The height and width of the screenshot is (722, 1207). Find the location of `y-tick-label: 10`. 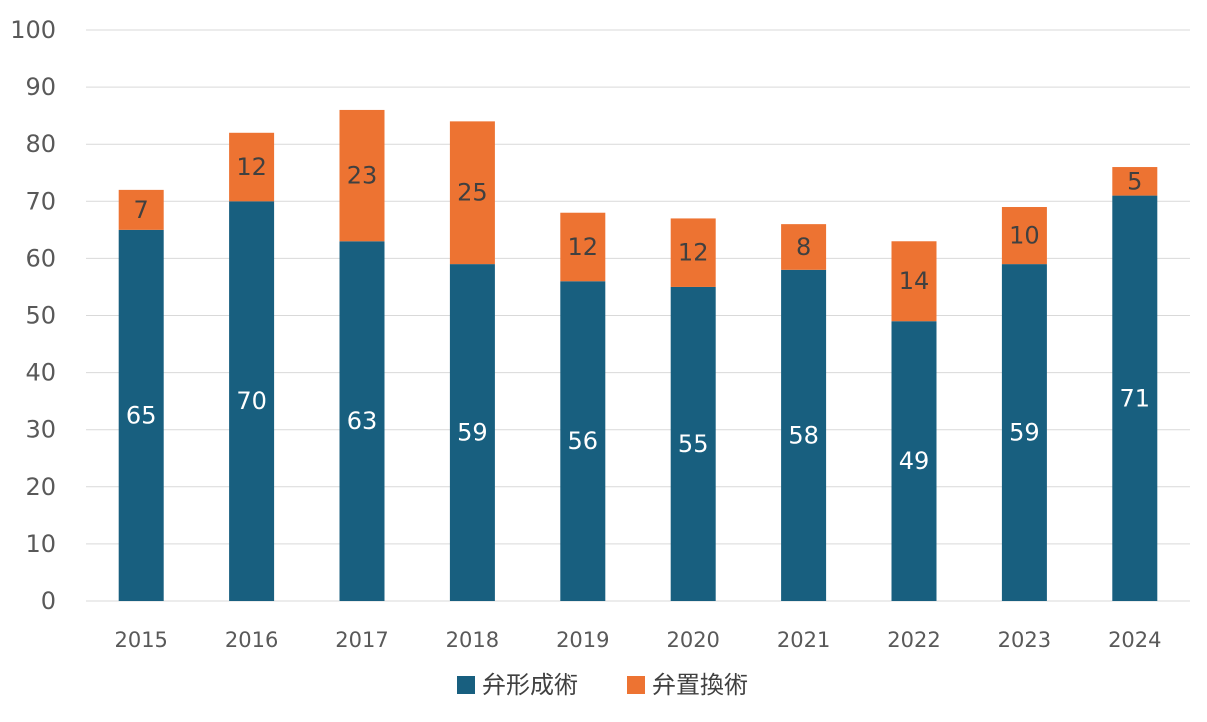

y-tick-label: 10 is located at coordinates (40, 544).